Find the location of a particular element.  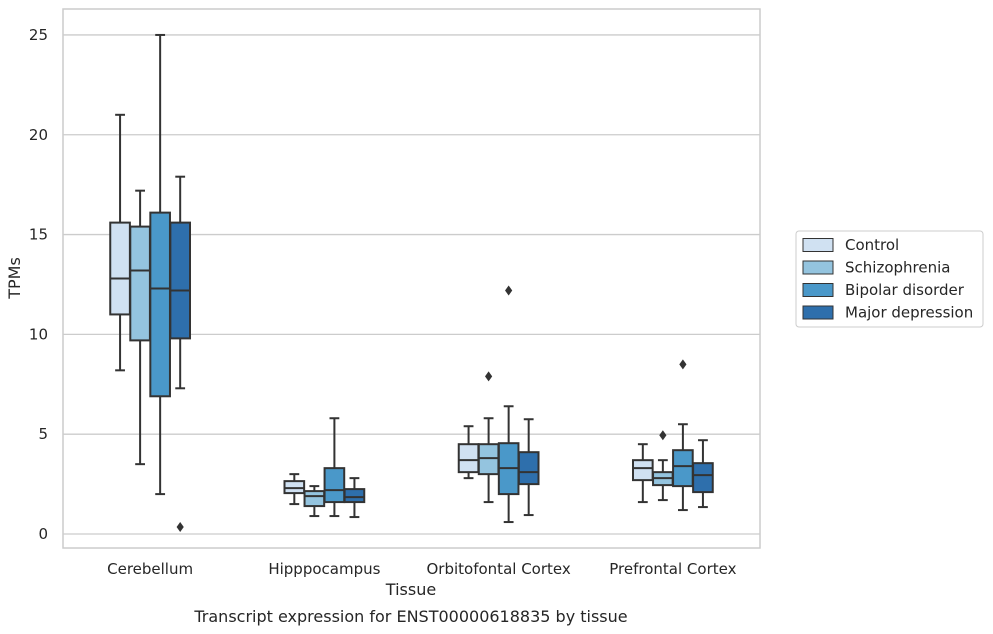

x-tick-label: Orbitofontal Cortex is located at coordinates (499, 569).